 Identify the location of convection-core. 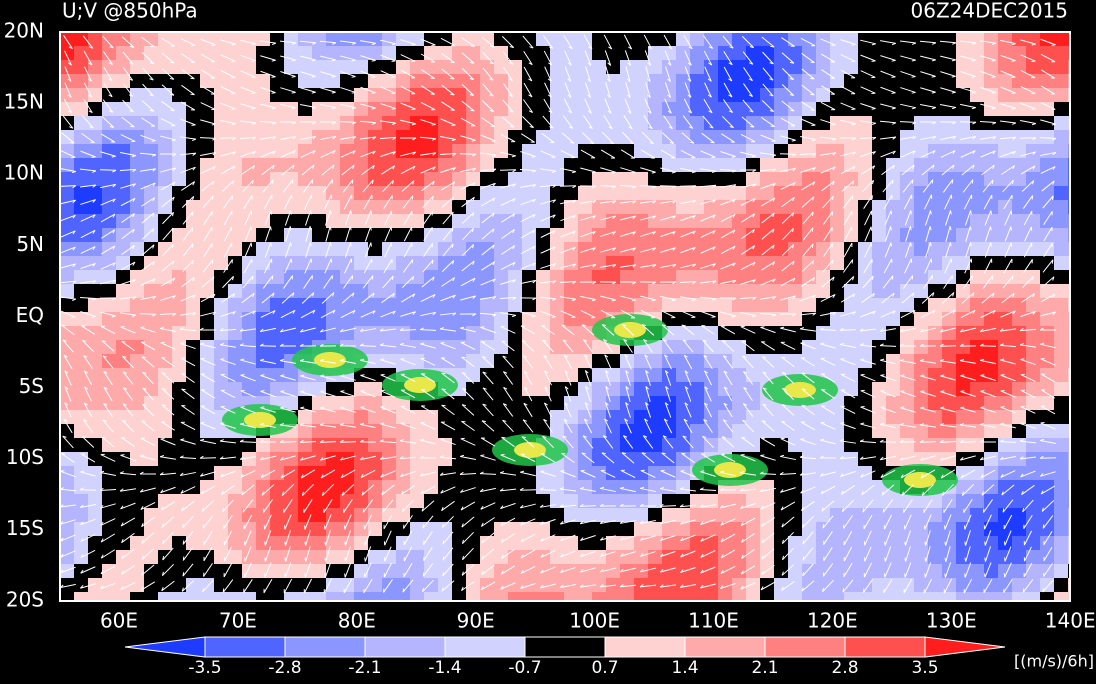
(530, 450).